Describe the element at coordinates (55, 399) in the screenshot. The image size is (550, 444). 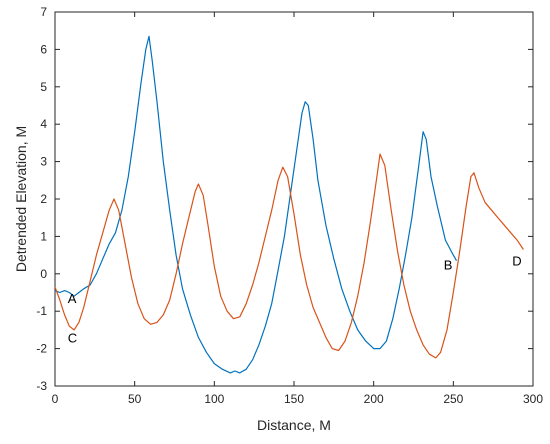
I see `x-tick-label: 0` at that location.